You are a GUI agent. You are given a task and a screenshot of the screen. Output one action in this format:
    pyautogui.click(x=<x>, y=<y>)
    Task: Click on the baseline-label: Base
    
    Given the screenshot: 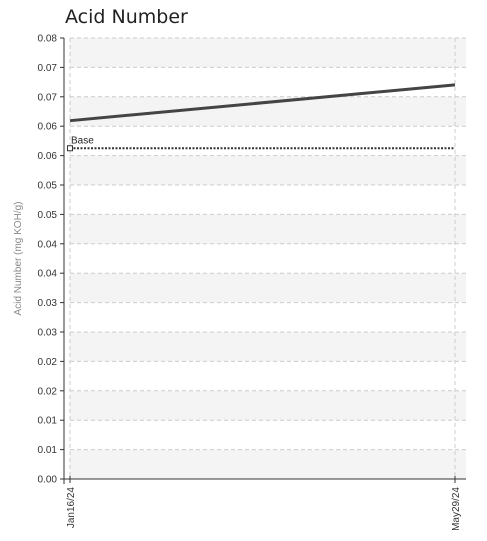 What is the action you would take?
    pyautogui.click(x=82, y=140)
    